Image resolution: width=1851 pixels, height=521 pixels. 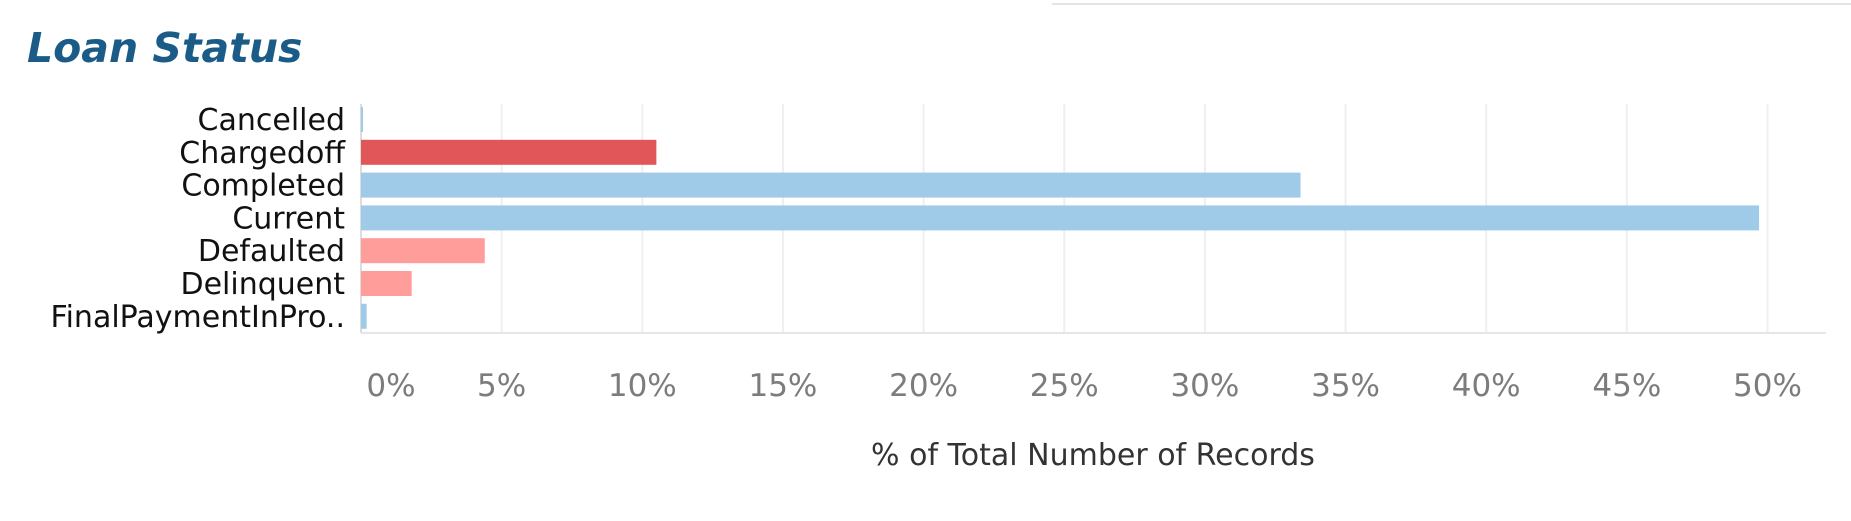 I want to click on category-label: Current, so click(x=288, y=218).